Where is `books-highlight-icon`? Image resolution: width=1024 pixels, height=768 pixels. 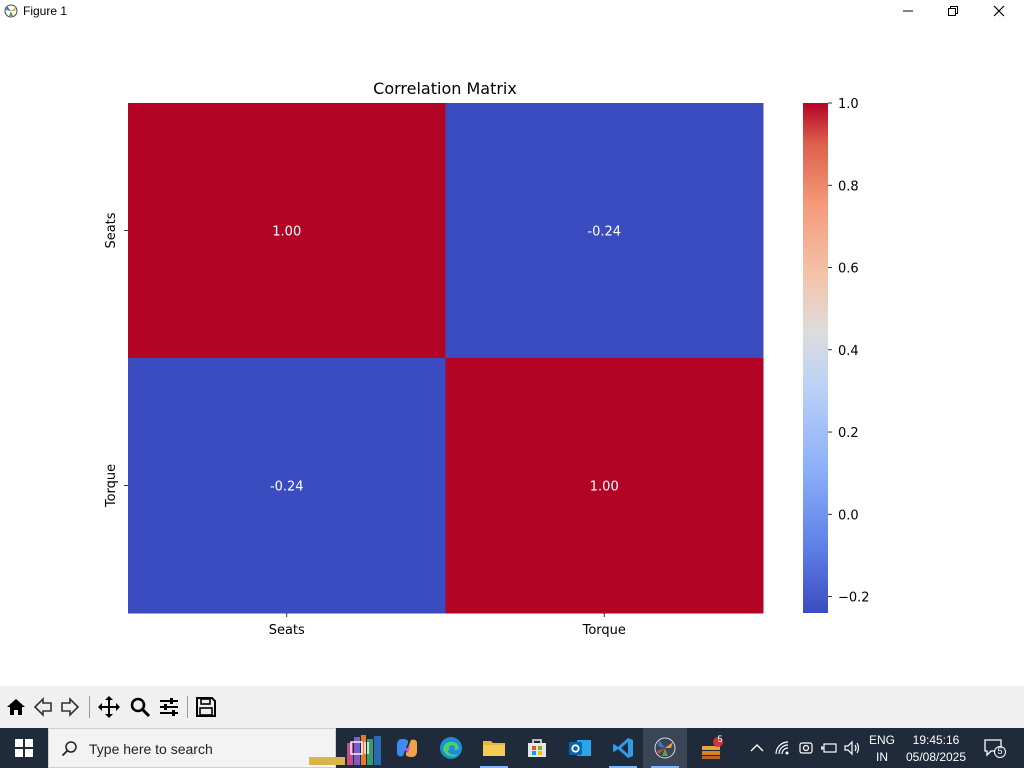
books-highlight-icon is located at coordinates (345, 750).